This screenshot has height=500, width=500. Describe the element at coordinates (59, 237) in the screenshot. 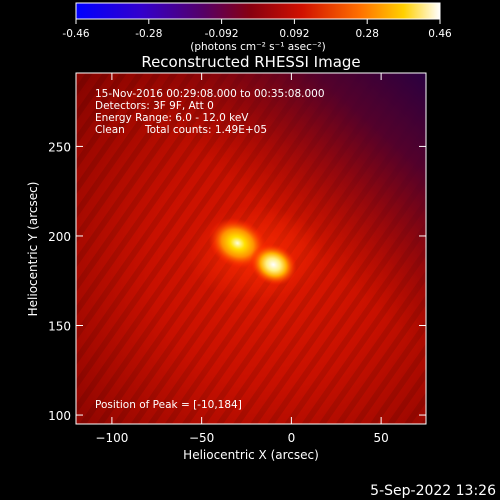

I see `y-tick-label: 200` at that location.